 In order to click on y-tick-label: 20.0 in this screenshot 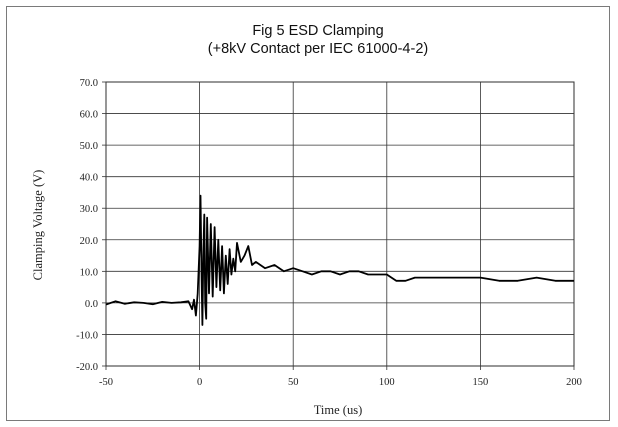, I will do `click(89, 241)`.